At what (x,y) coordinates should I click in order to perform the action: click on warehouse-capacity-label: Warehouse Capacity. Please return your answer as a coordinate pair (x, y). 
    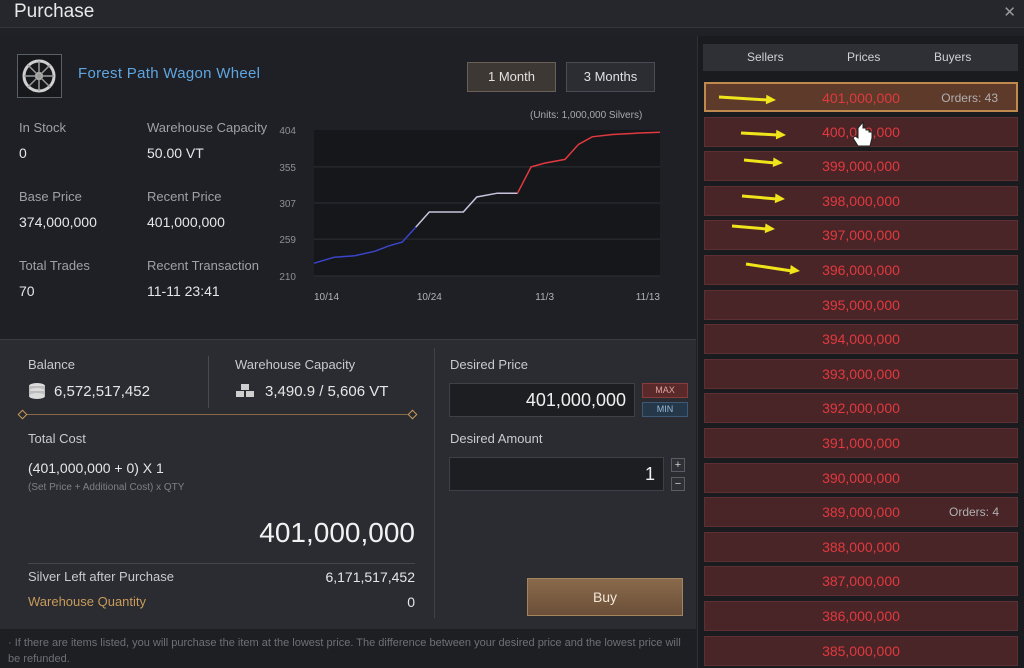
    Looking at the image, I should click on (207, 127).